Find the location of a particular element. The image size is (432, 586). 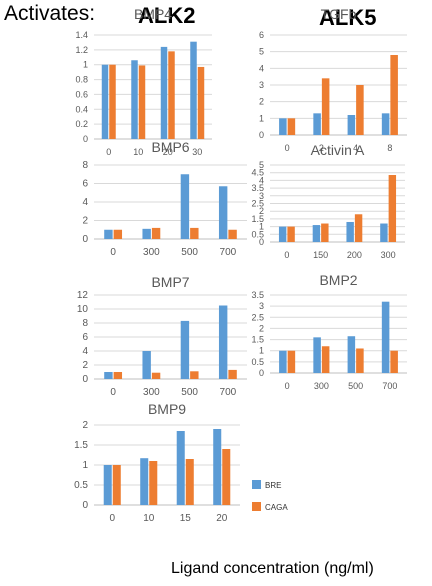

y-tick-label: 2.5 is located at coordinates (257, 204).